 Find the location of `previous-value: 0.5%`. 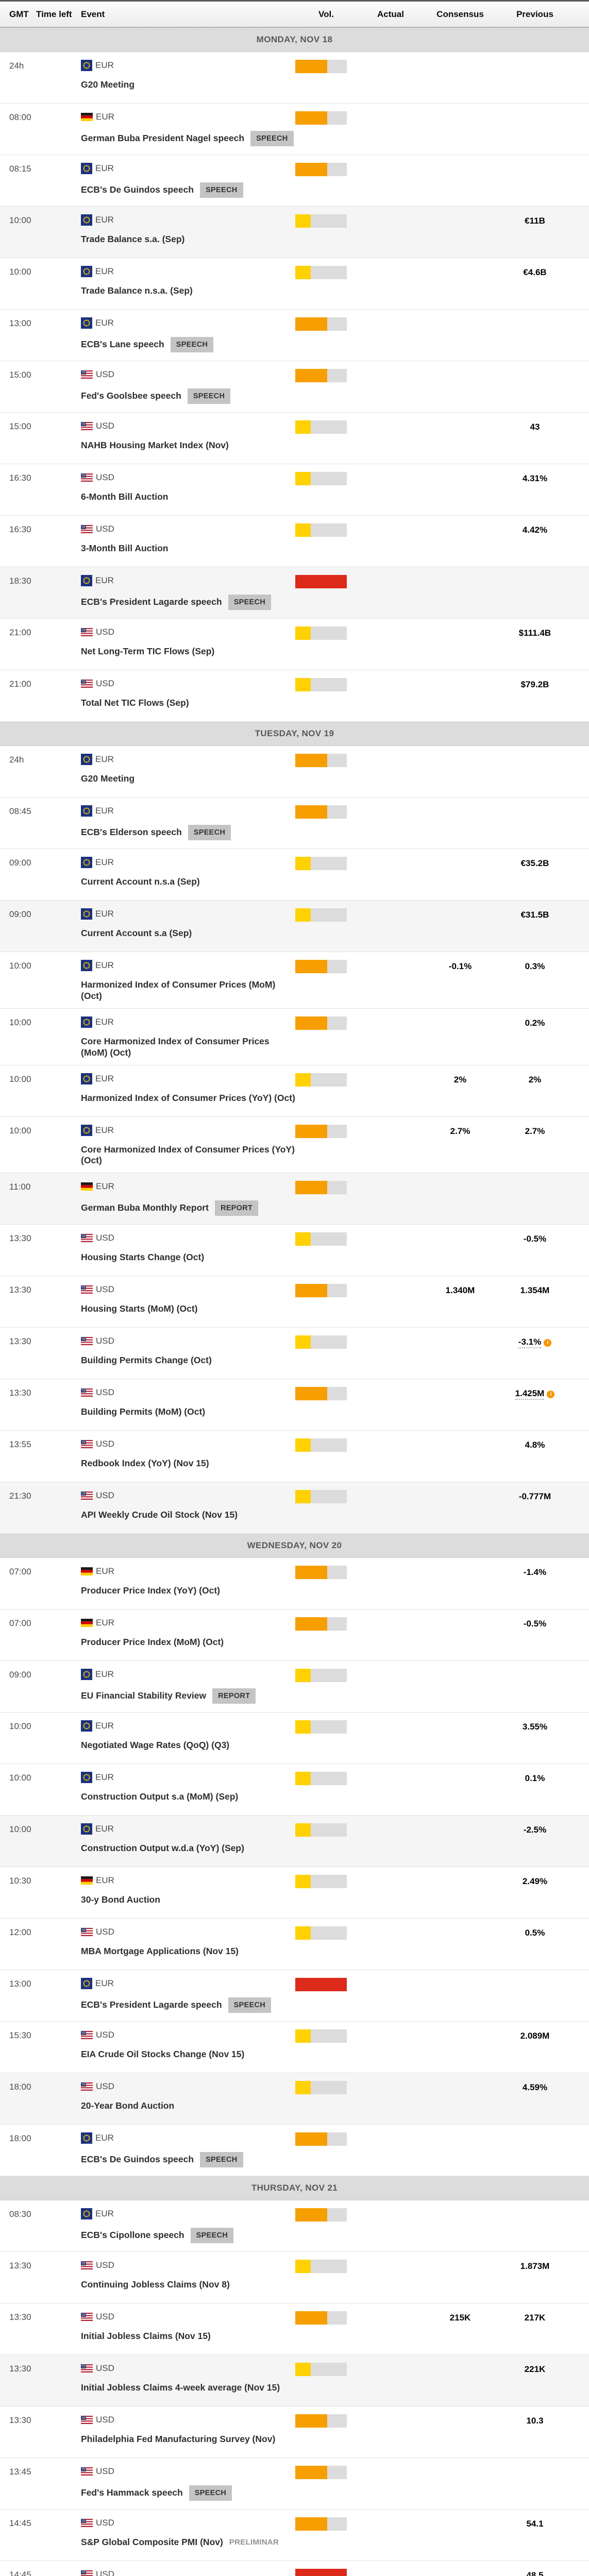

previous-value: 0.5% is located at coordinates (535, 1933).